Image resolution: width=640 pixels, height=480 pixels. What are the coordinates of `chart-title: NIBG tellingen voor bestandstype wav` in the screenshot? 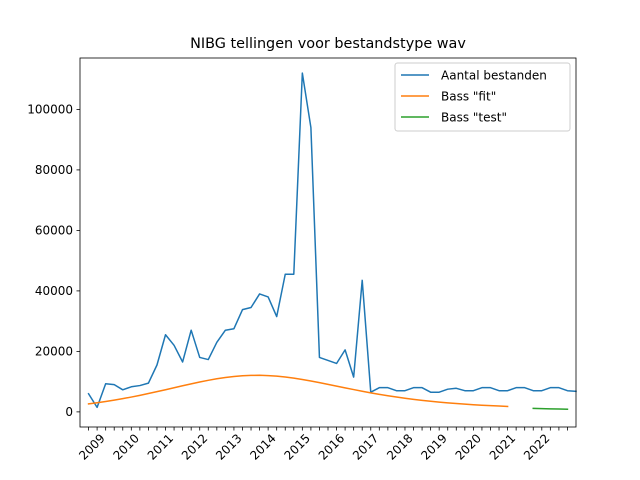 It's located at (328, 44).